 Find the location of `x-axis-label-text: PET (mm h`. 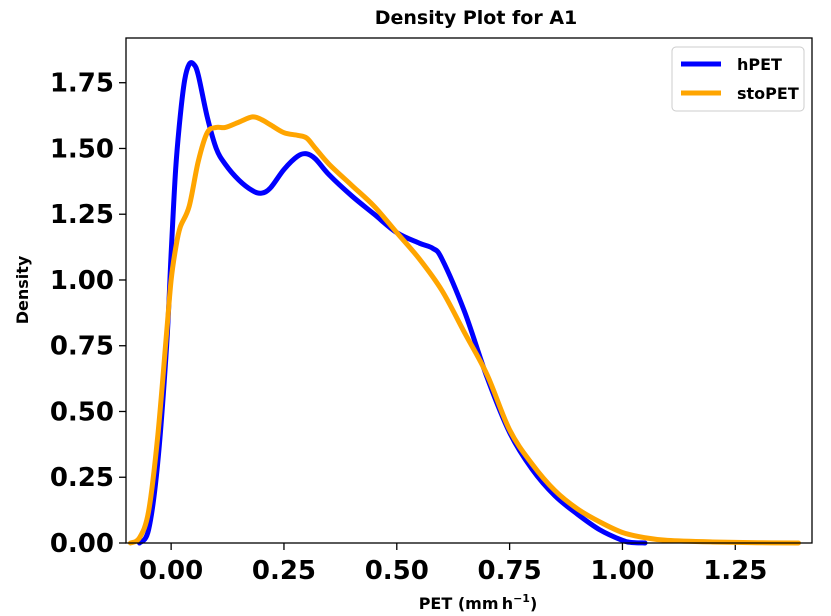

x-axis-label-text: PET (mm h is located at coordinates (466, 603).